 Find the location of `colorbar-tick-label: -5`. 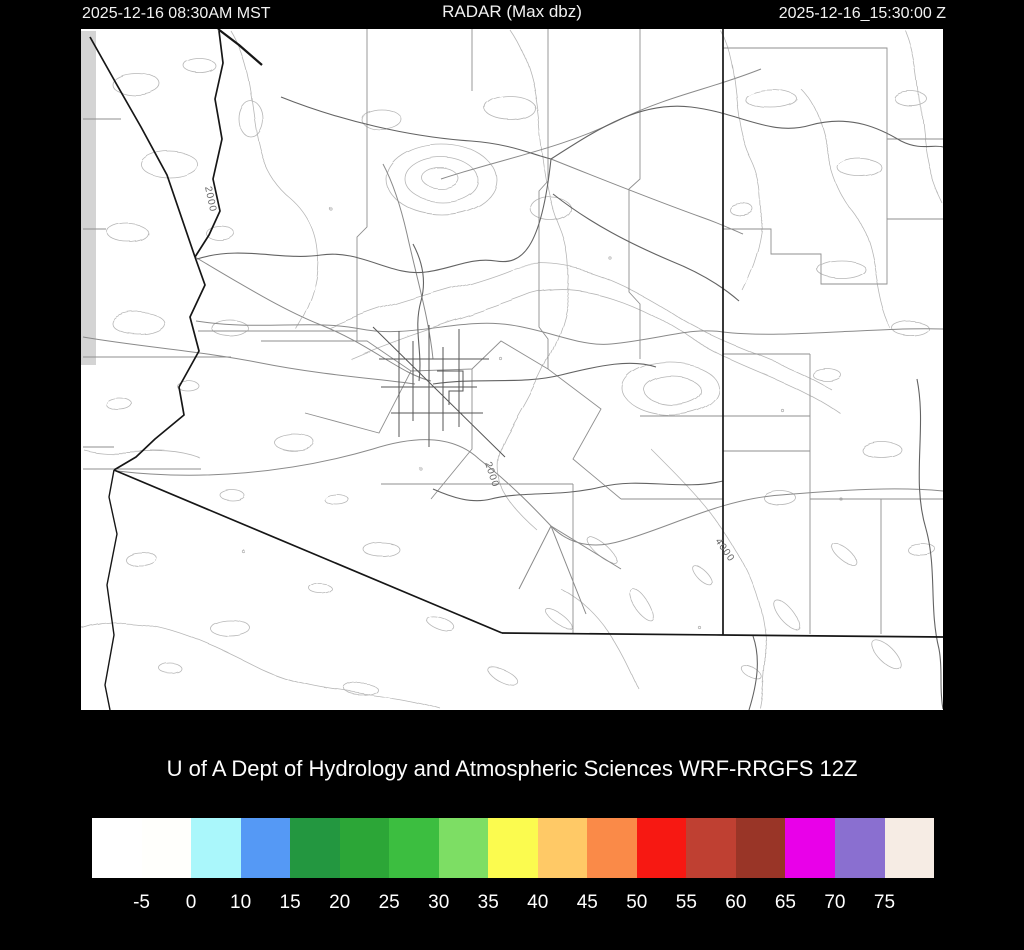

colorbar-tick-label: -5 is located at coordinates (141, 902).